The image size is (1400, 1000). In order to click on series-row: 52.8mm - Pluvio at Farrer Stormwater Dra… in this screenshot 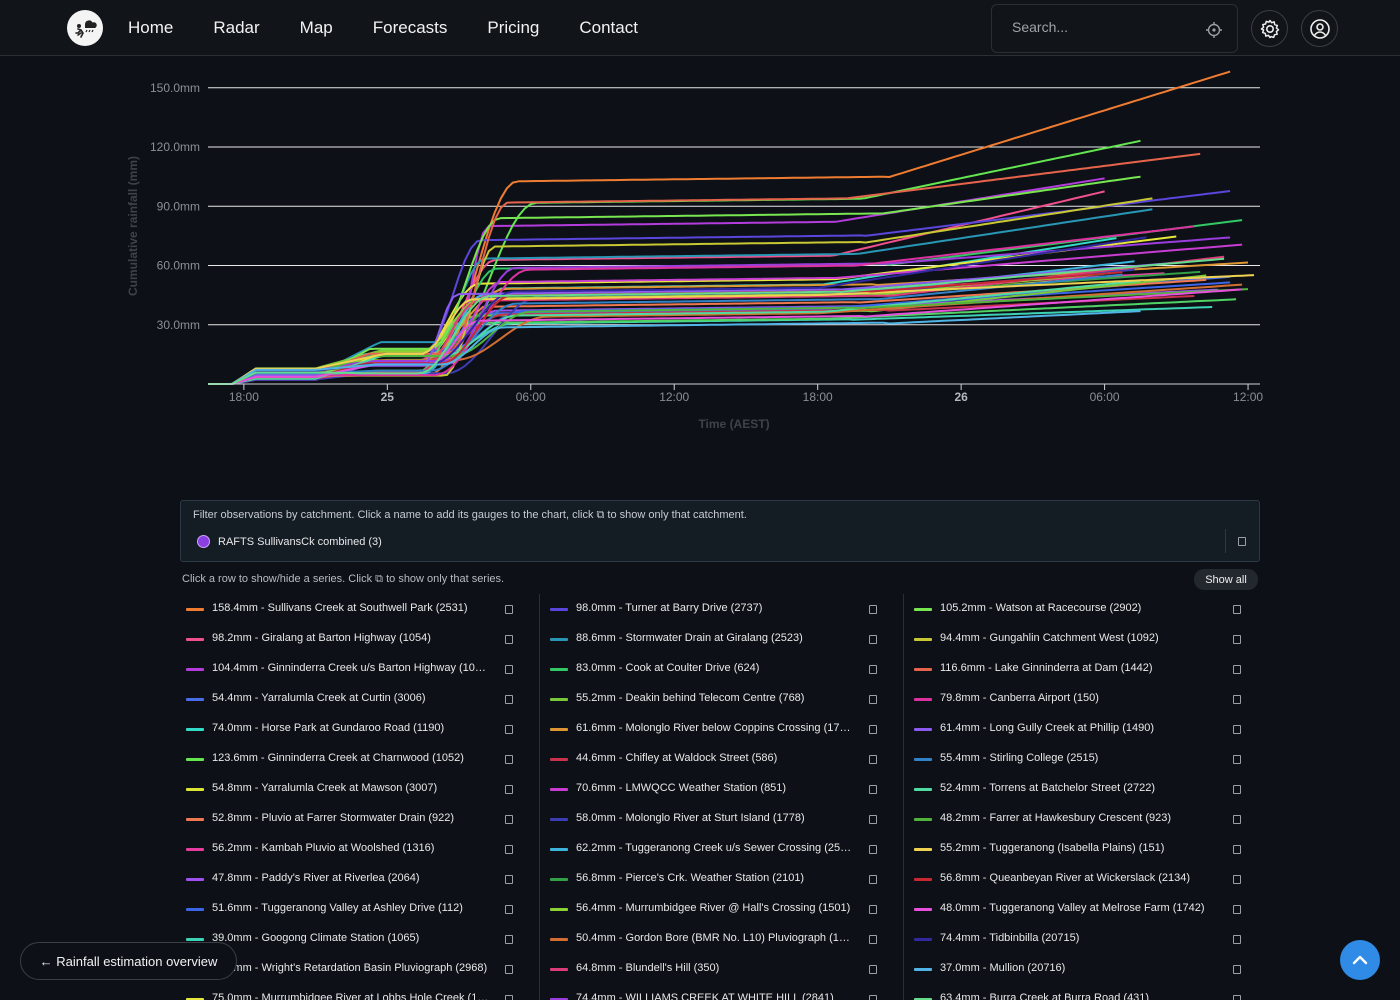, I will do `click(359, 819)`.